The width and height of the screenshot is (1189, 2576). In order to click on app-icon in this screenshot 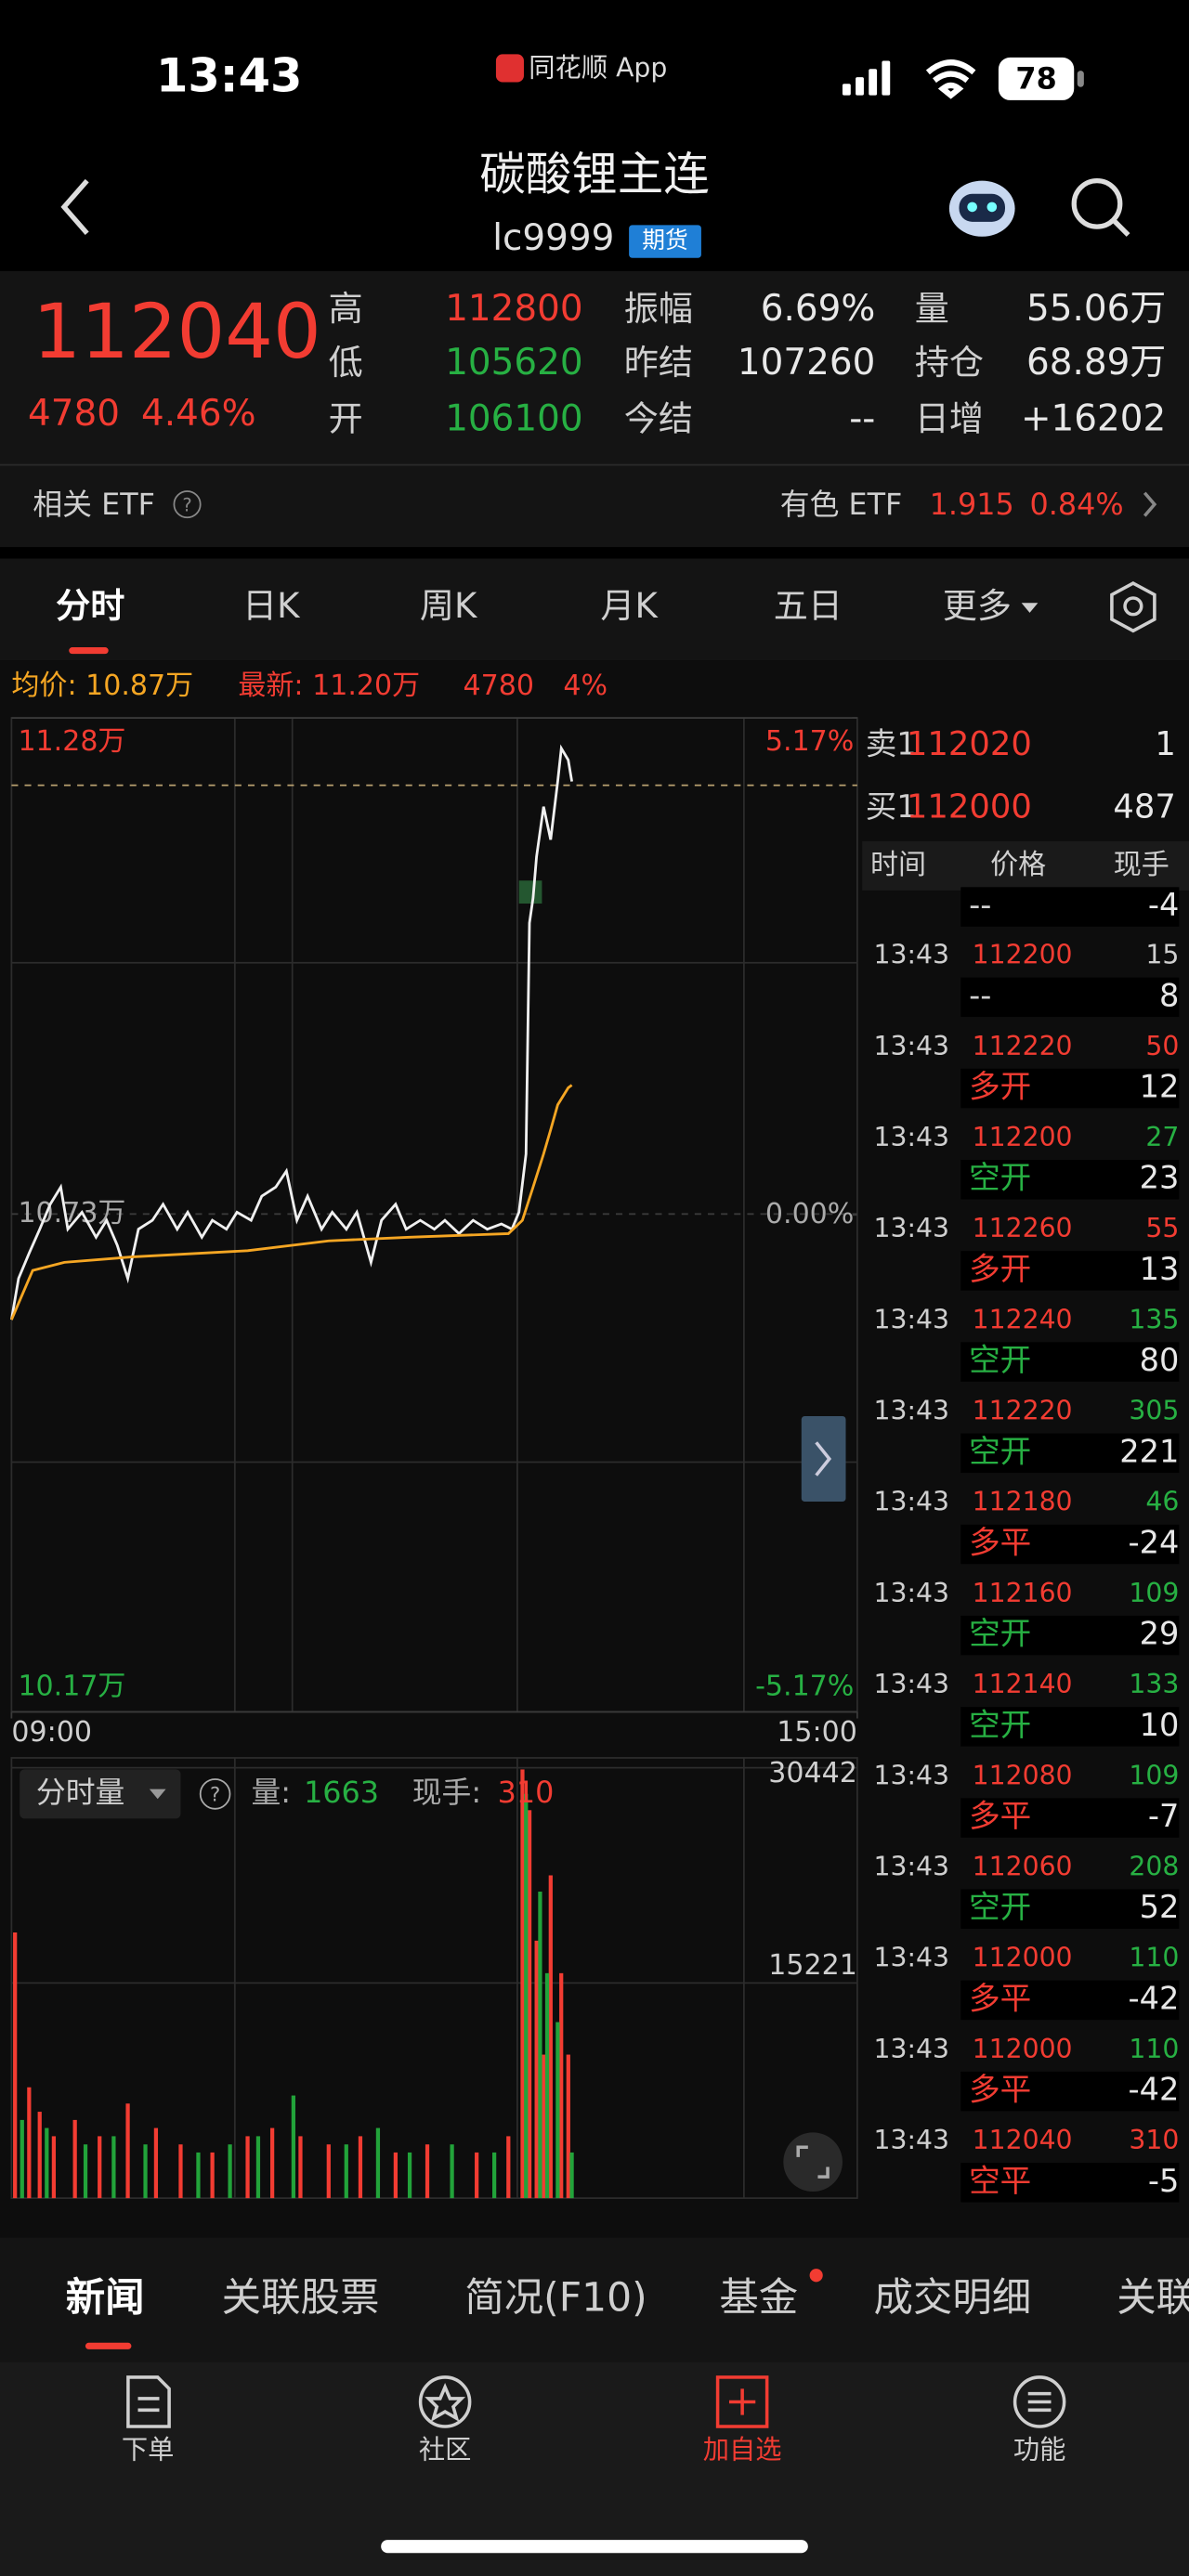, I will do `click(509, 69)`.